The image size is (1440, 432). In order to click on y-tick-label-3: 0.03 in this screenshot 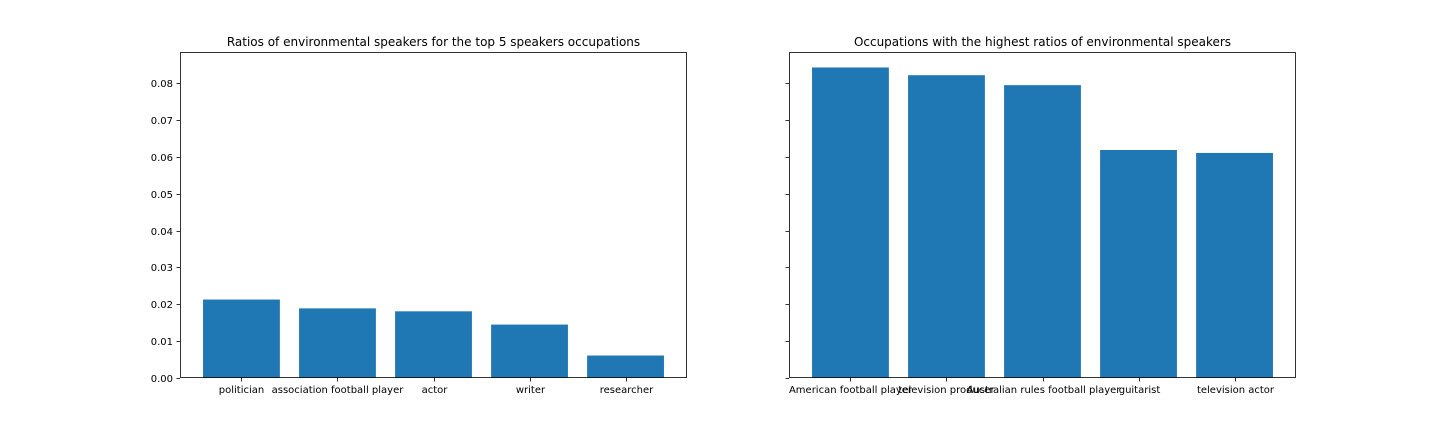, I will do `click(162, 268)`.